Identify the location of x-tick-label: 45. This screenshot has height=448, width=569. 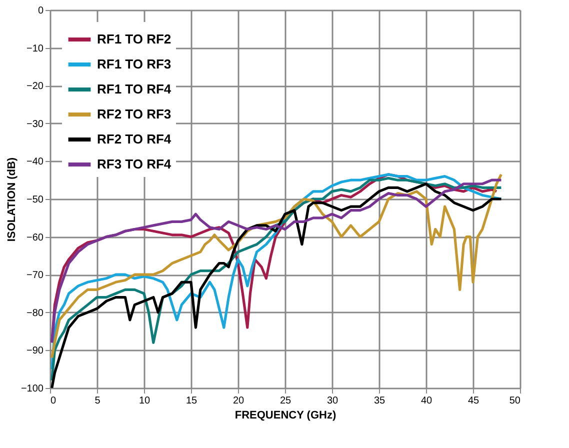
(474, 401).